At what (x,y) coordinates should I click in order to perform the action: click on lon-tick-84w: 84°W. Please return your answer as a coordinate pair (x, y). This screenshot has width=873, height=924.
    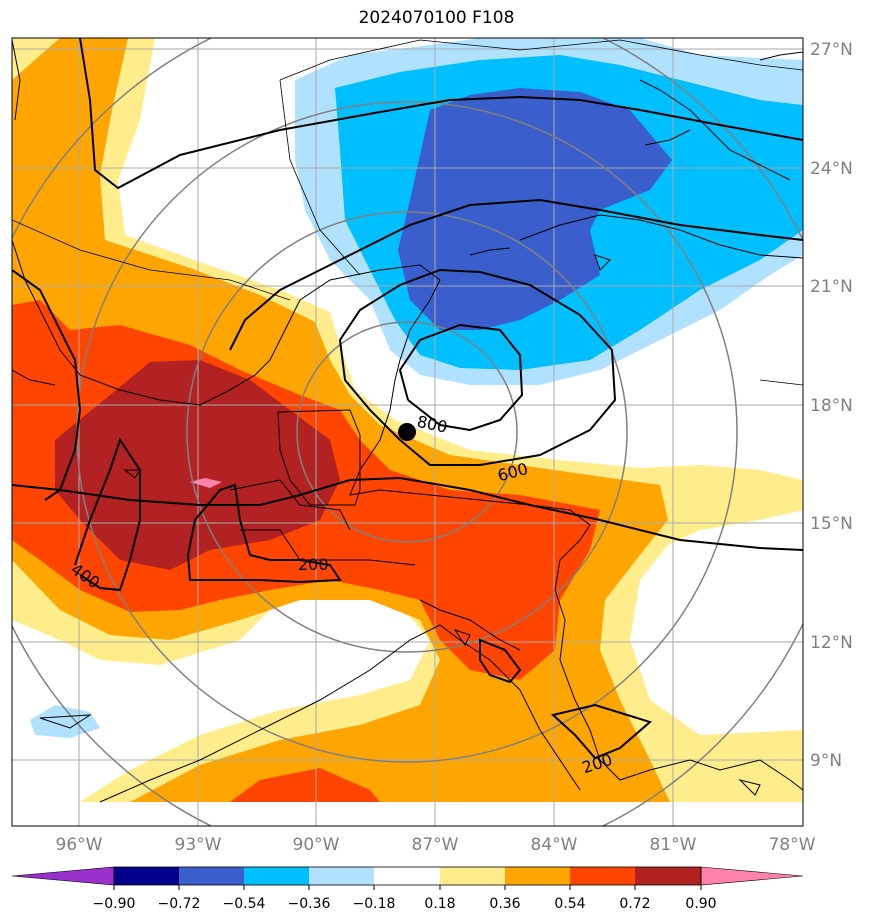
    Looking at the image, I should click on (554, 845).